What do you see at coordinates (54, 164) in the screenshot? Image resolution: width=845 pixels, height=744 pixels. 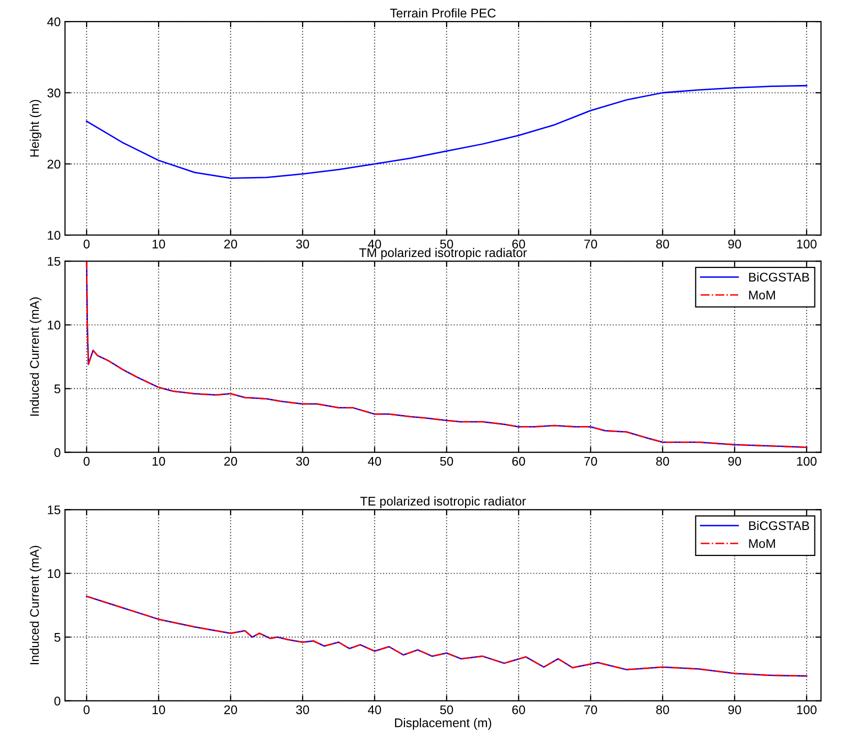 I see `y-tick-label: 20` at bounding box center [54, 164].